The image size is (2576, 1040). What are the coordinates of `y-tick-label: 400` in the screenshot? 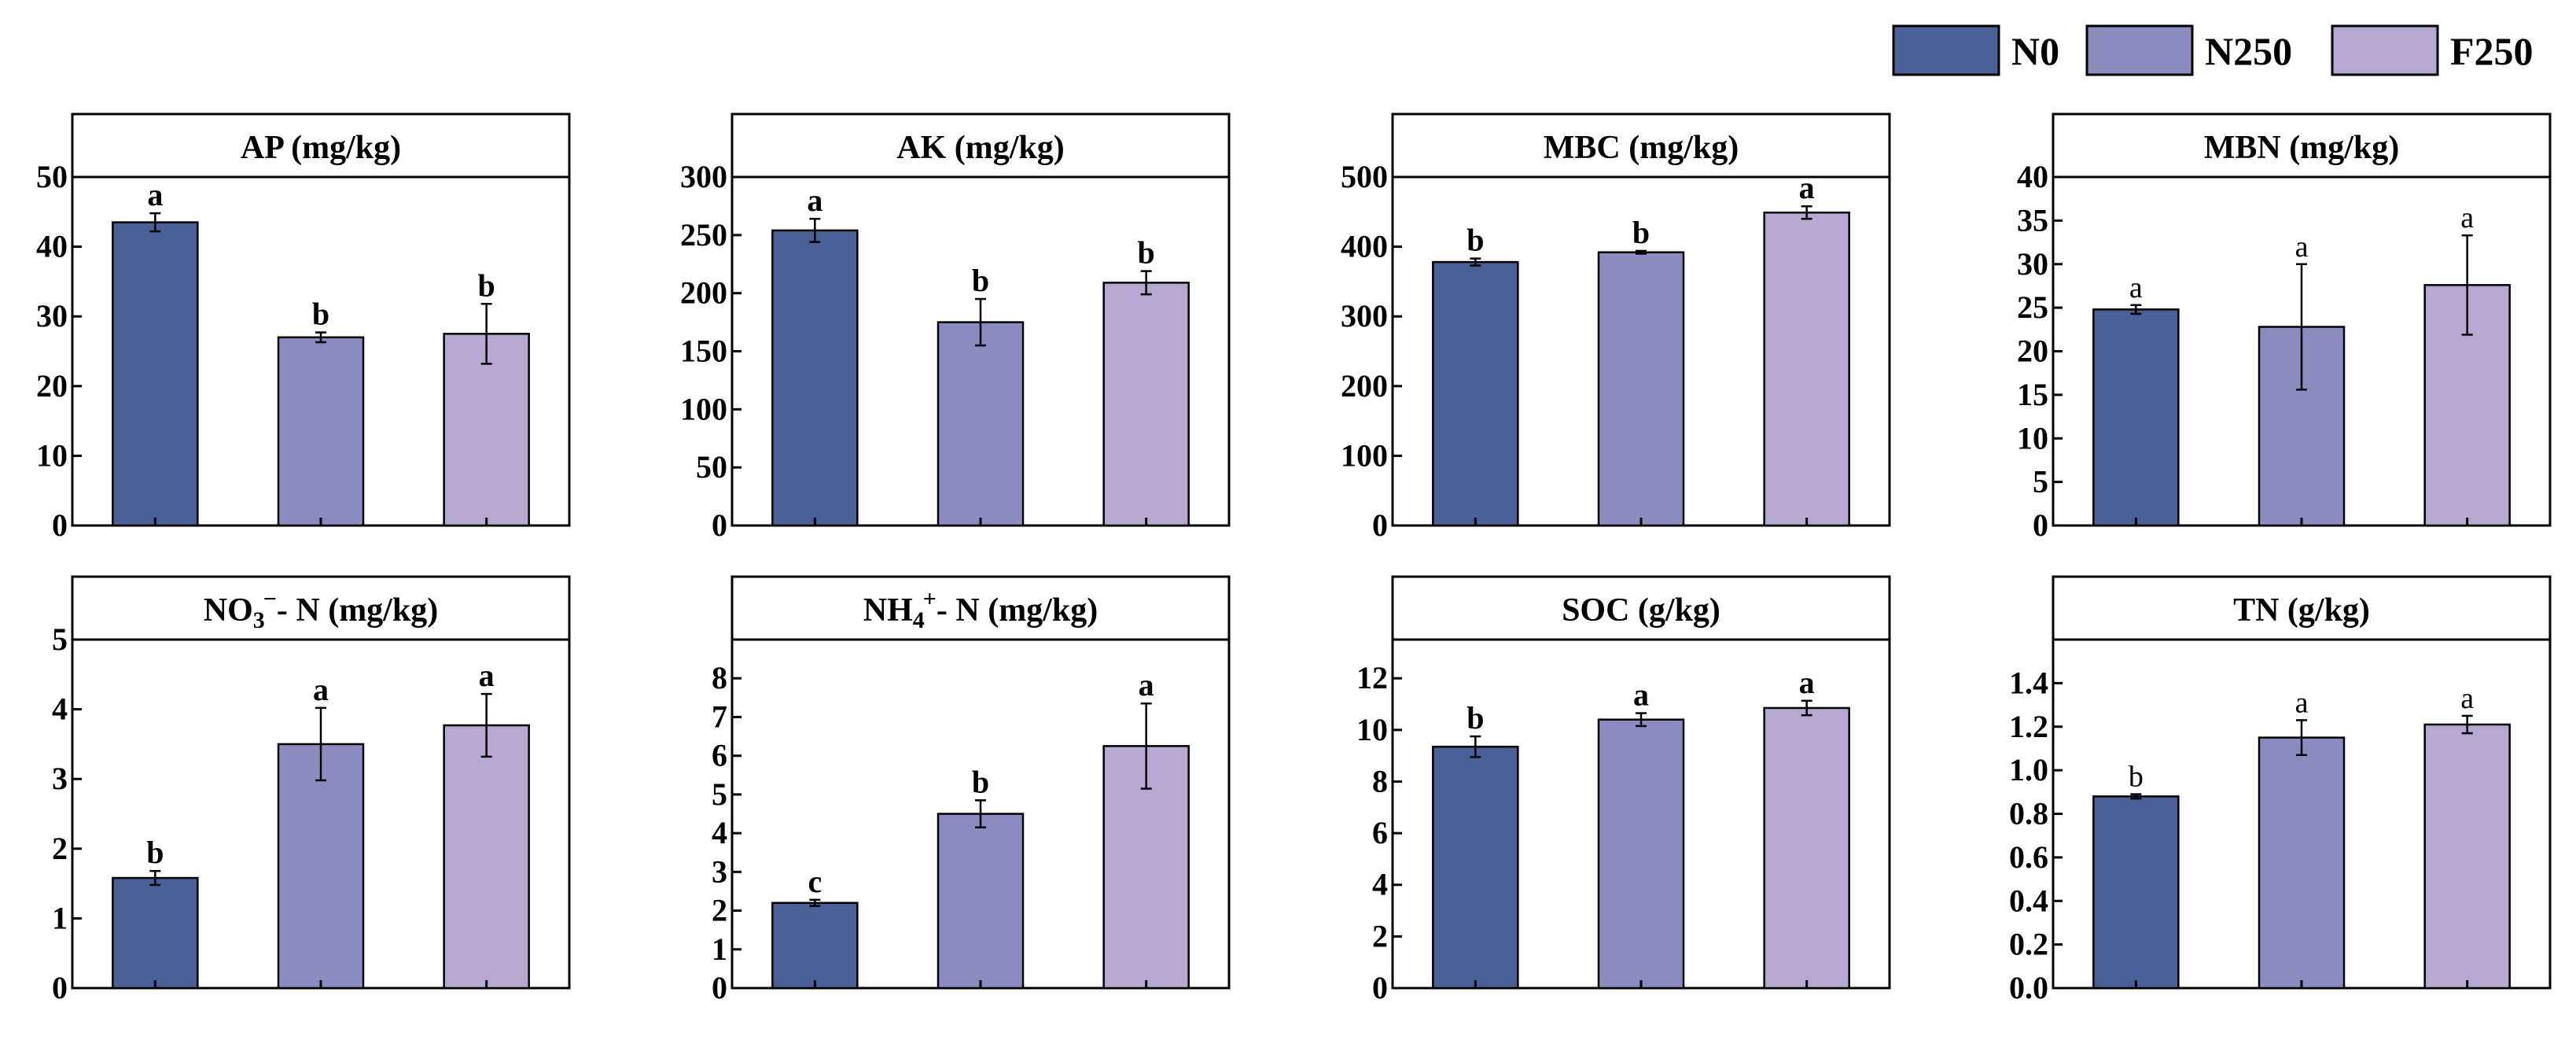 It's located at (1364, 246).